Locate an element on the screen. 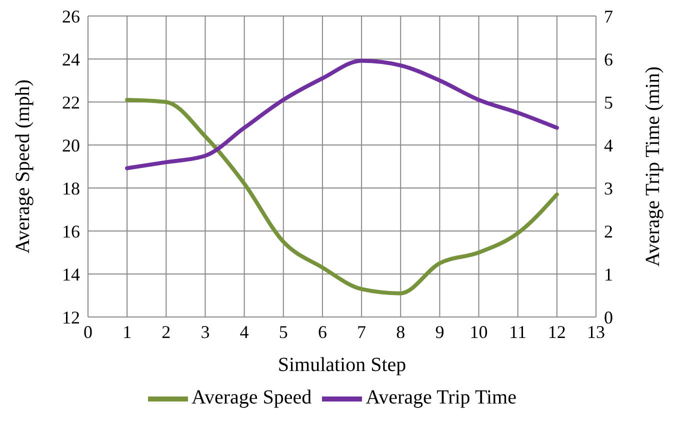 The image size is (674, 427). y-tick-label: 18 is located at coordinates (71, 188).